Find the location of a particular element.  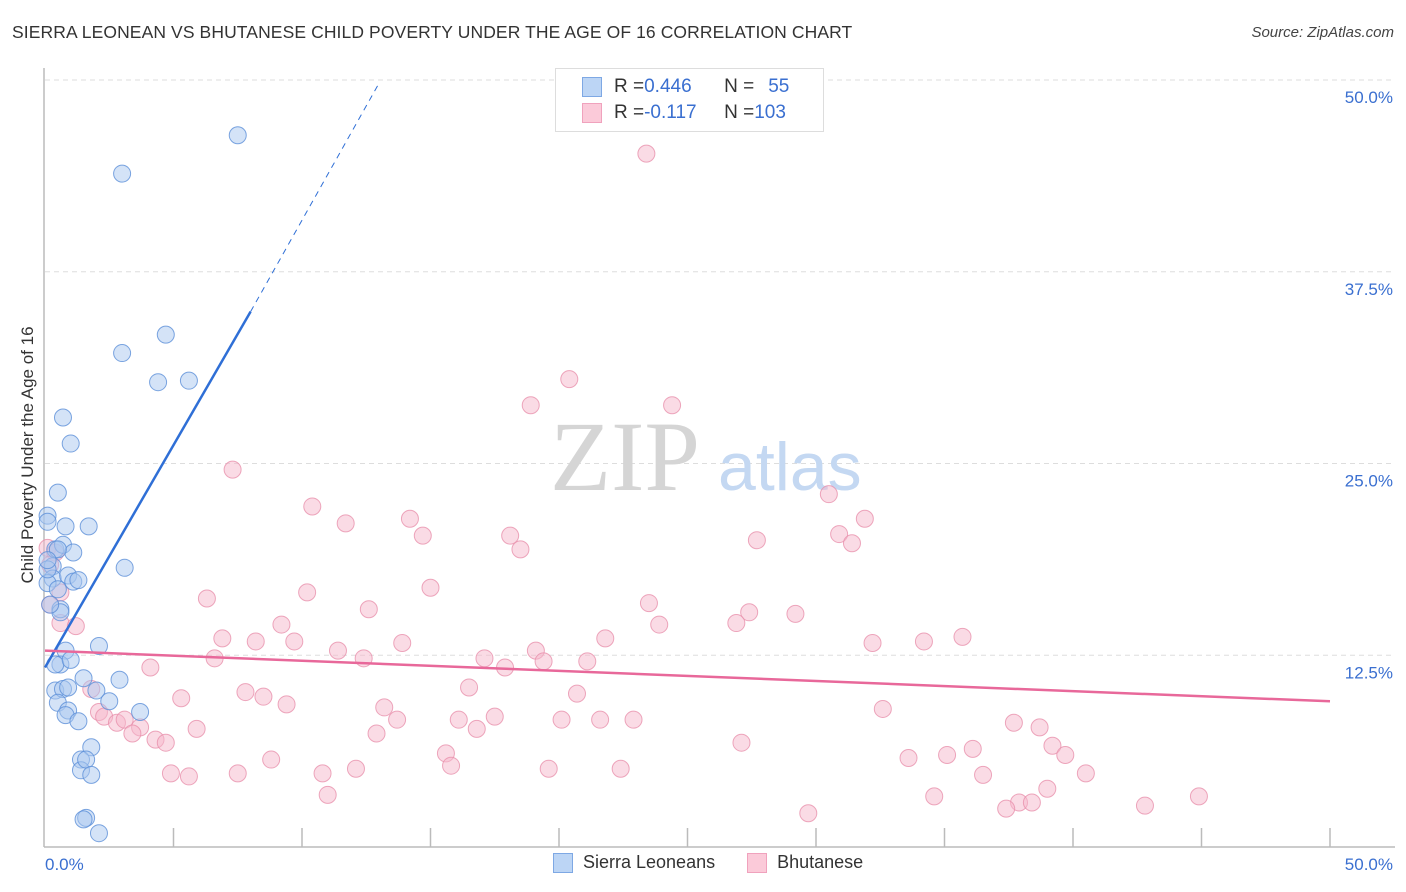

x-tick-label: 50.0% is located at coordinates (1369, 864).